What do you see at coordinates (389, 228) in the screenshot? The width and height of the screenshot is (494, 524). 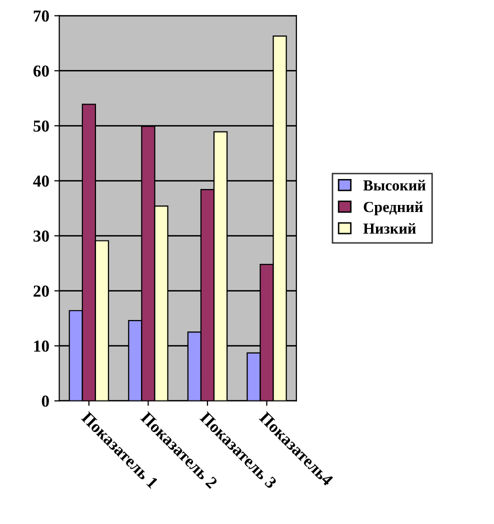 I see `legend-label: Низкий` at bounding box center [389, 228].